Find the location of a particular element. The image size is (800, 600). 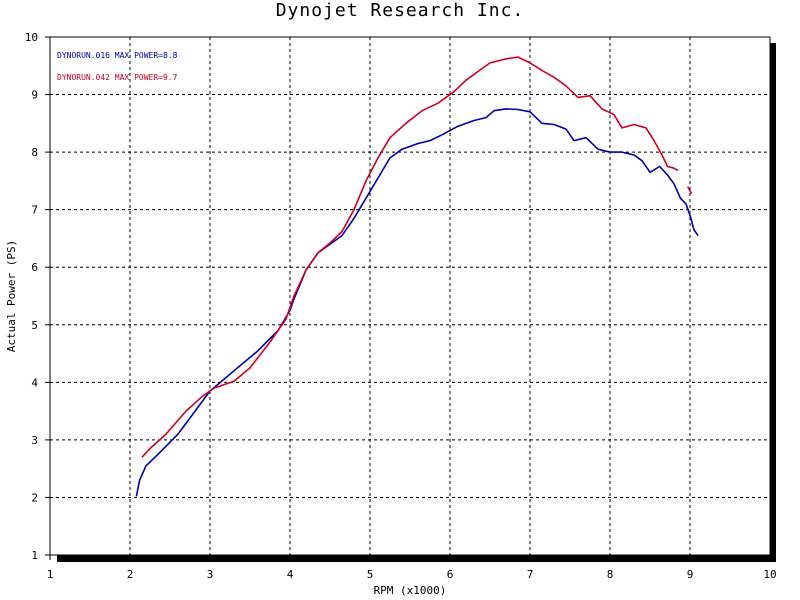

x-tick-label: 2 is located at coordinates (130, 574).